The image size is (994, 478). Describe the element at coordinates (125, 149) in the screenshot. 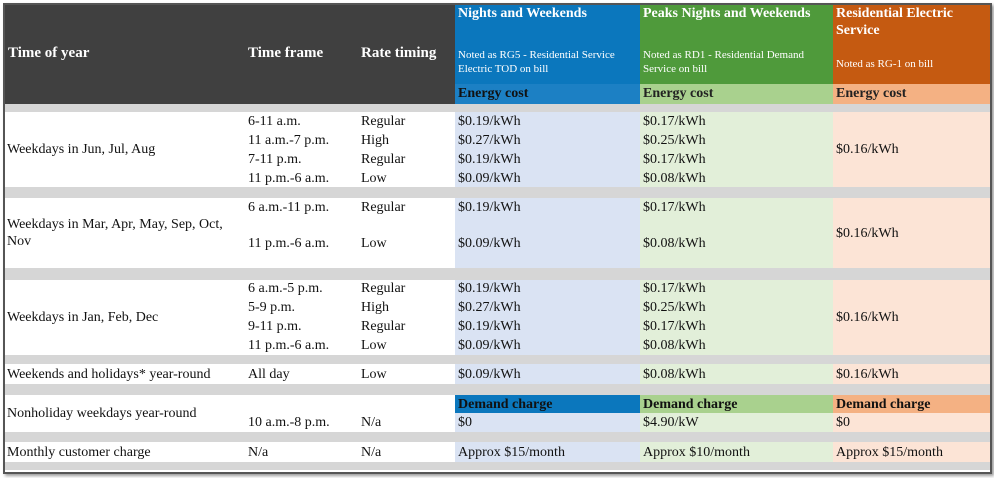

I see `row-label: Weekdays in Jun, Jul, Aug` at that location.